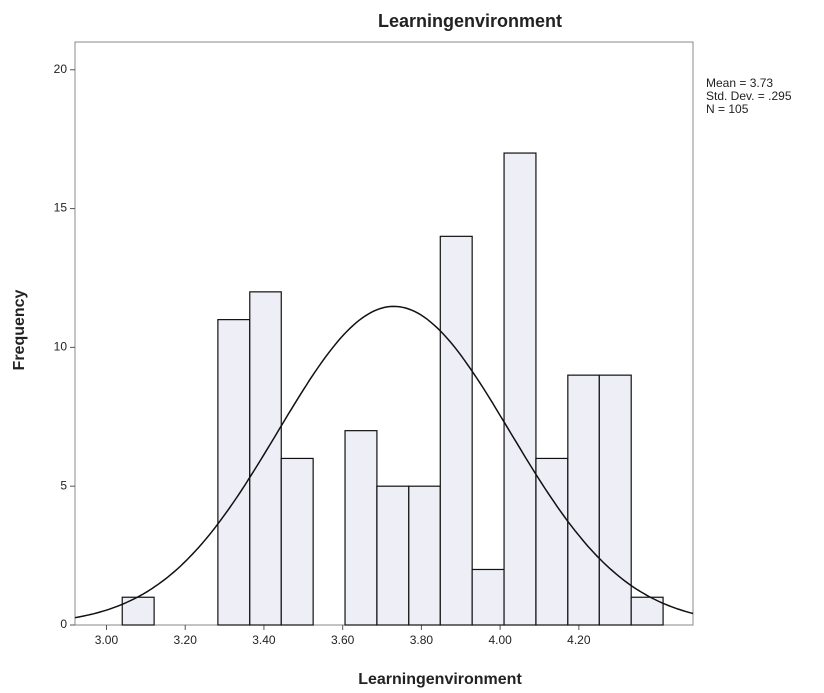 This screenshot has width=824, height=693. What do you see at coordinates (61, 347) in the screenshot?
I see `y-tick-label: 10` at bounding box center [61, 347].